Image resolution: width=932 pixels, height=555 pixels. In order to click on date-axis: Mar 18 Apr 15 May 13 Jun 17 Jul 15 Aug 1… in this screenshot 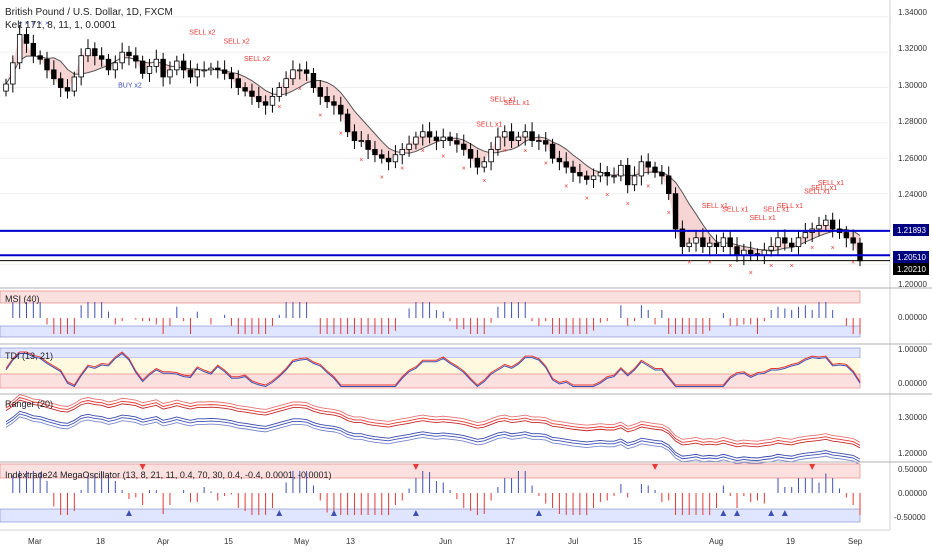, I will do `click(445, 541)`.